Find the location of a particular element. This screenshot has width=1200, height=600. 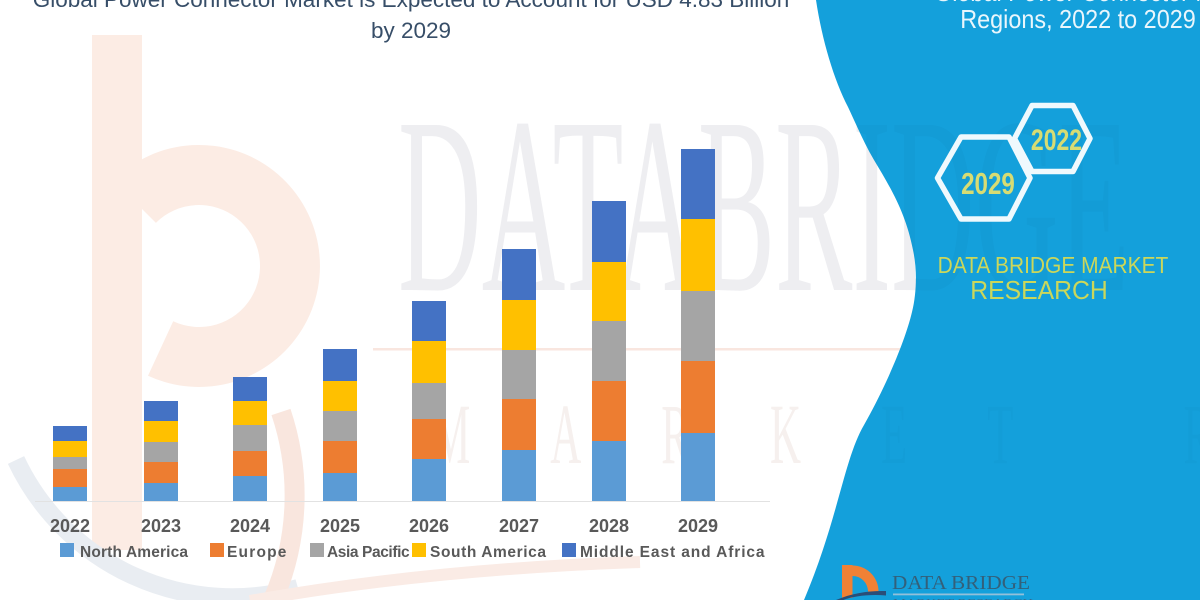

svg-text: MARKET RES is located at coordinates (816, 434).